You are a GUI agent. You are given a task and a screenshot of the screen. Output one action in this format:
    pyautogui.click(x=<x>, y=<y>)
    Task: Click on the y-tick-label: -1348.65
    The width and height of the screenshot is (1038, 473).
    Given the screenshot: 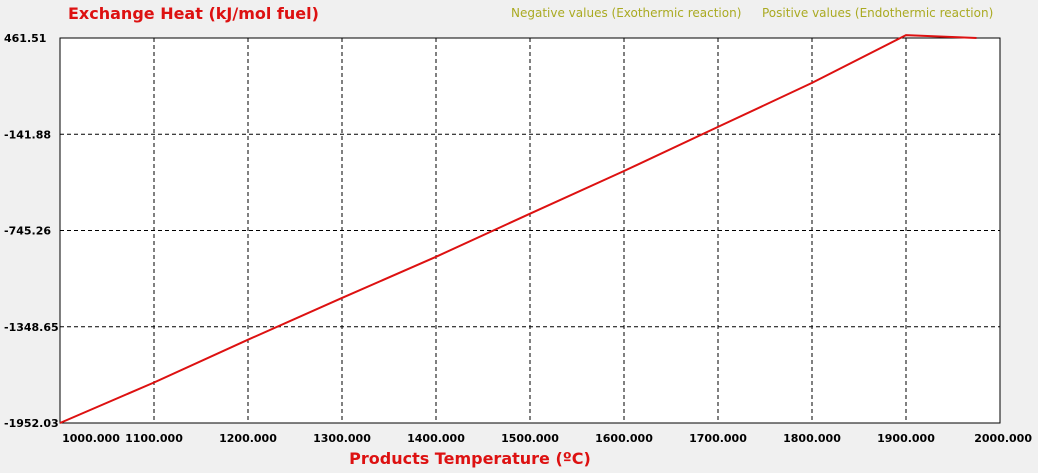 What is the action you would take?
    pyautogui.click(x=31, y=327)
    